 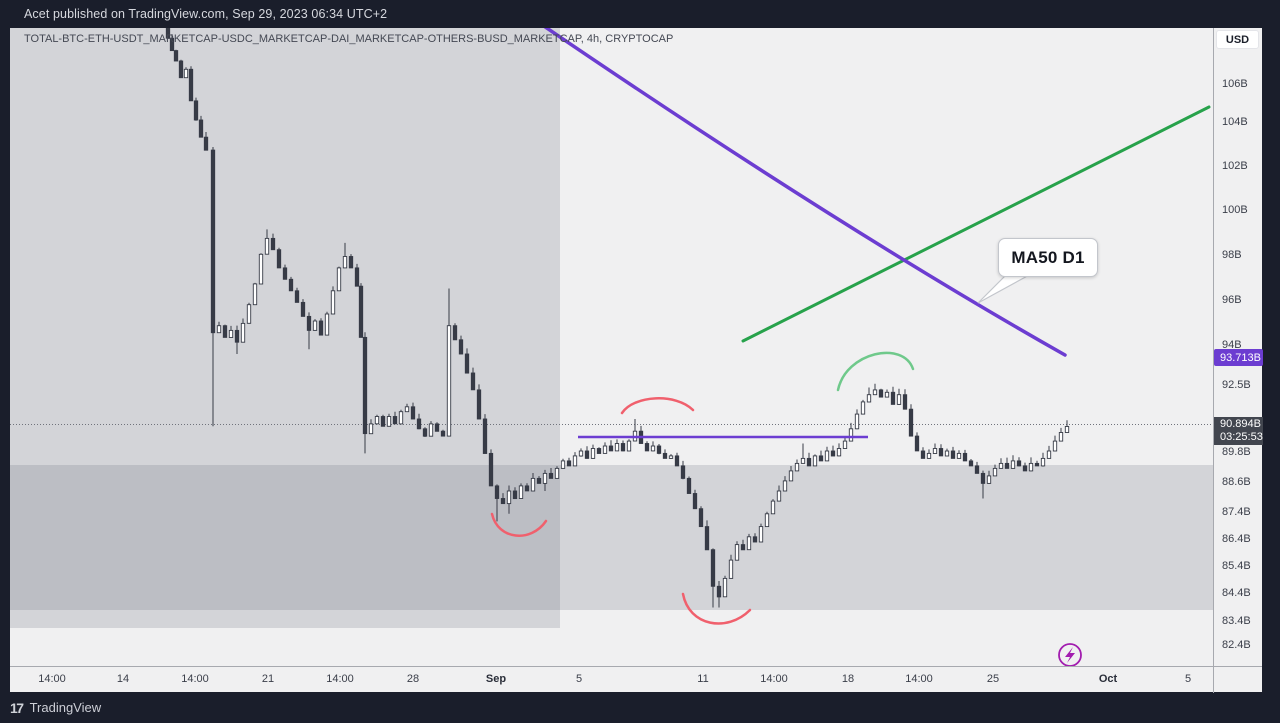 What do you see at coordinates (123, 679) in the screenshot?
I see `time-label: 14` at bounding box center [123, 679].